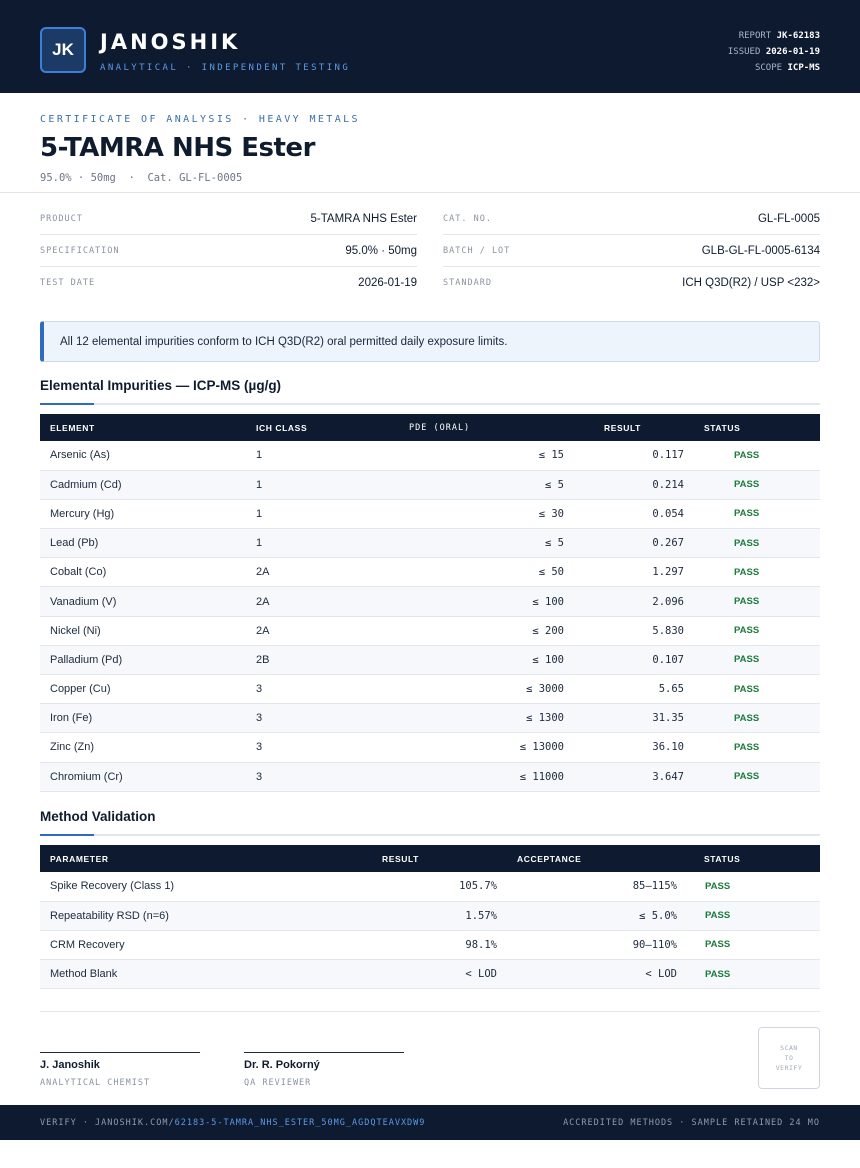  I want to click on cell-pde: ≤ 11000, so click(541, 776).